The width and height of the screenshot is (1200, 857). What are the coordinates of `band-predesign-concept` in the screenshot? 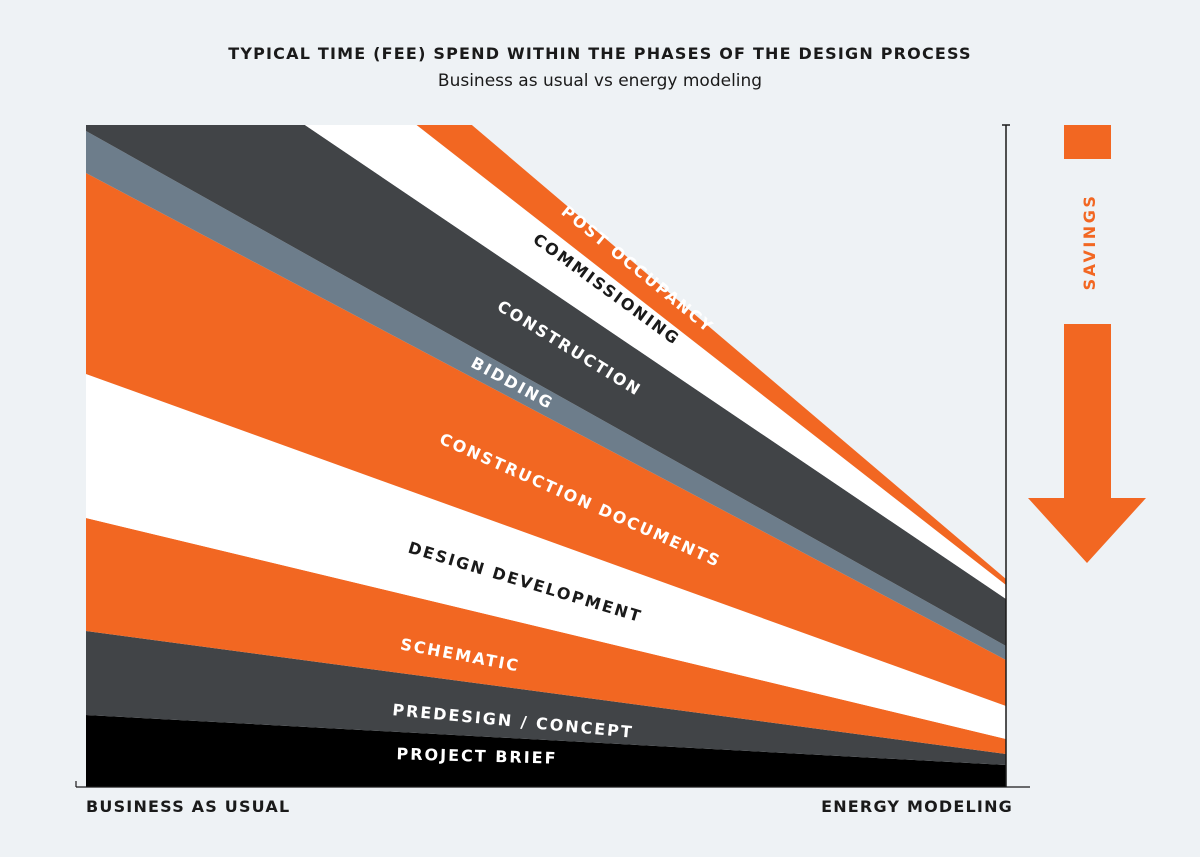 It's located at (546, 698).